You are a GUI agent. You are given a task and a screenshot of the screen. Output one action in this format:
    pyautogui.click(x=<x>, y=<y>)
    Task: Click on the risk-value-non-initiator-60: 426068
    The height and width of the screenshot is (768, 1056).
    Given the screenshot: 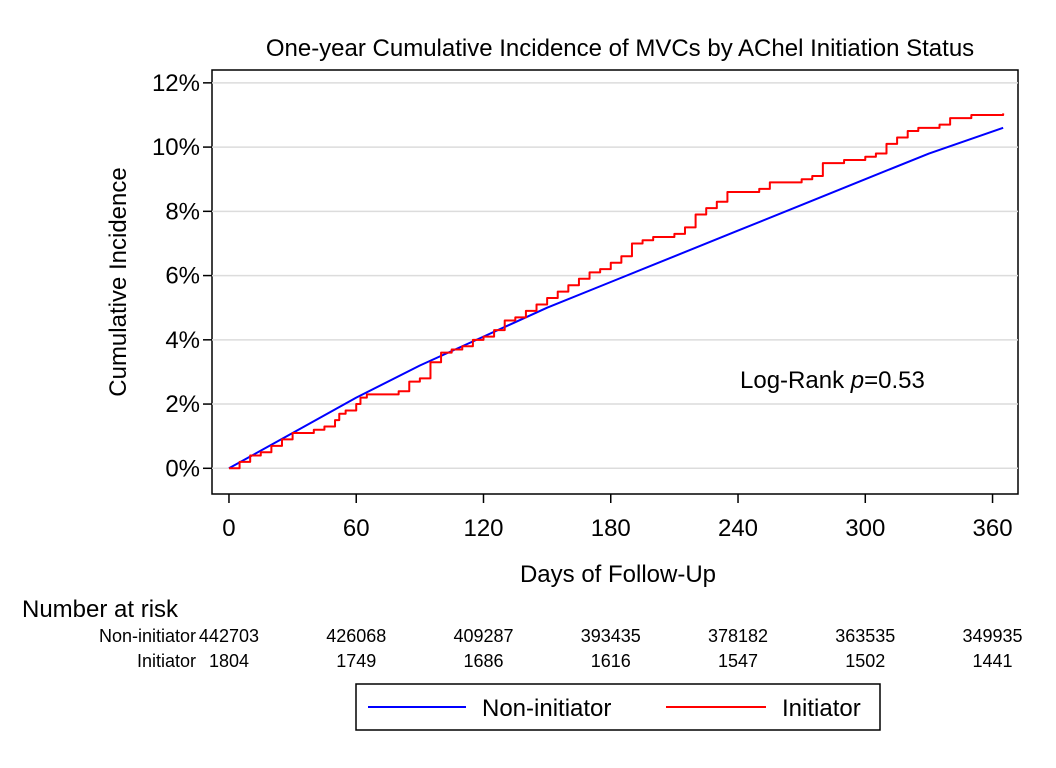 What is the action you would take?
    pyautogui.click(x=356, y=636)
    